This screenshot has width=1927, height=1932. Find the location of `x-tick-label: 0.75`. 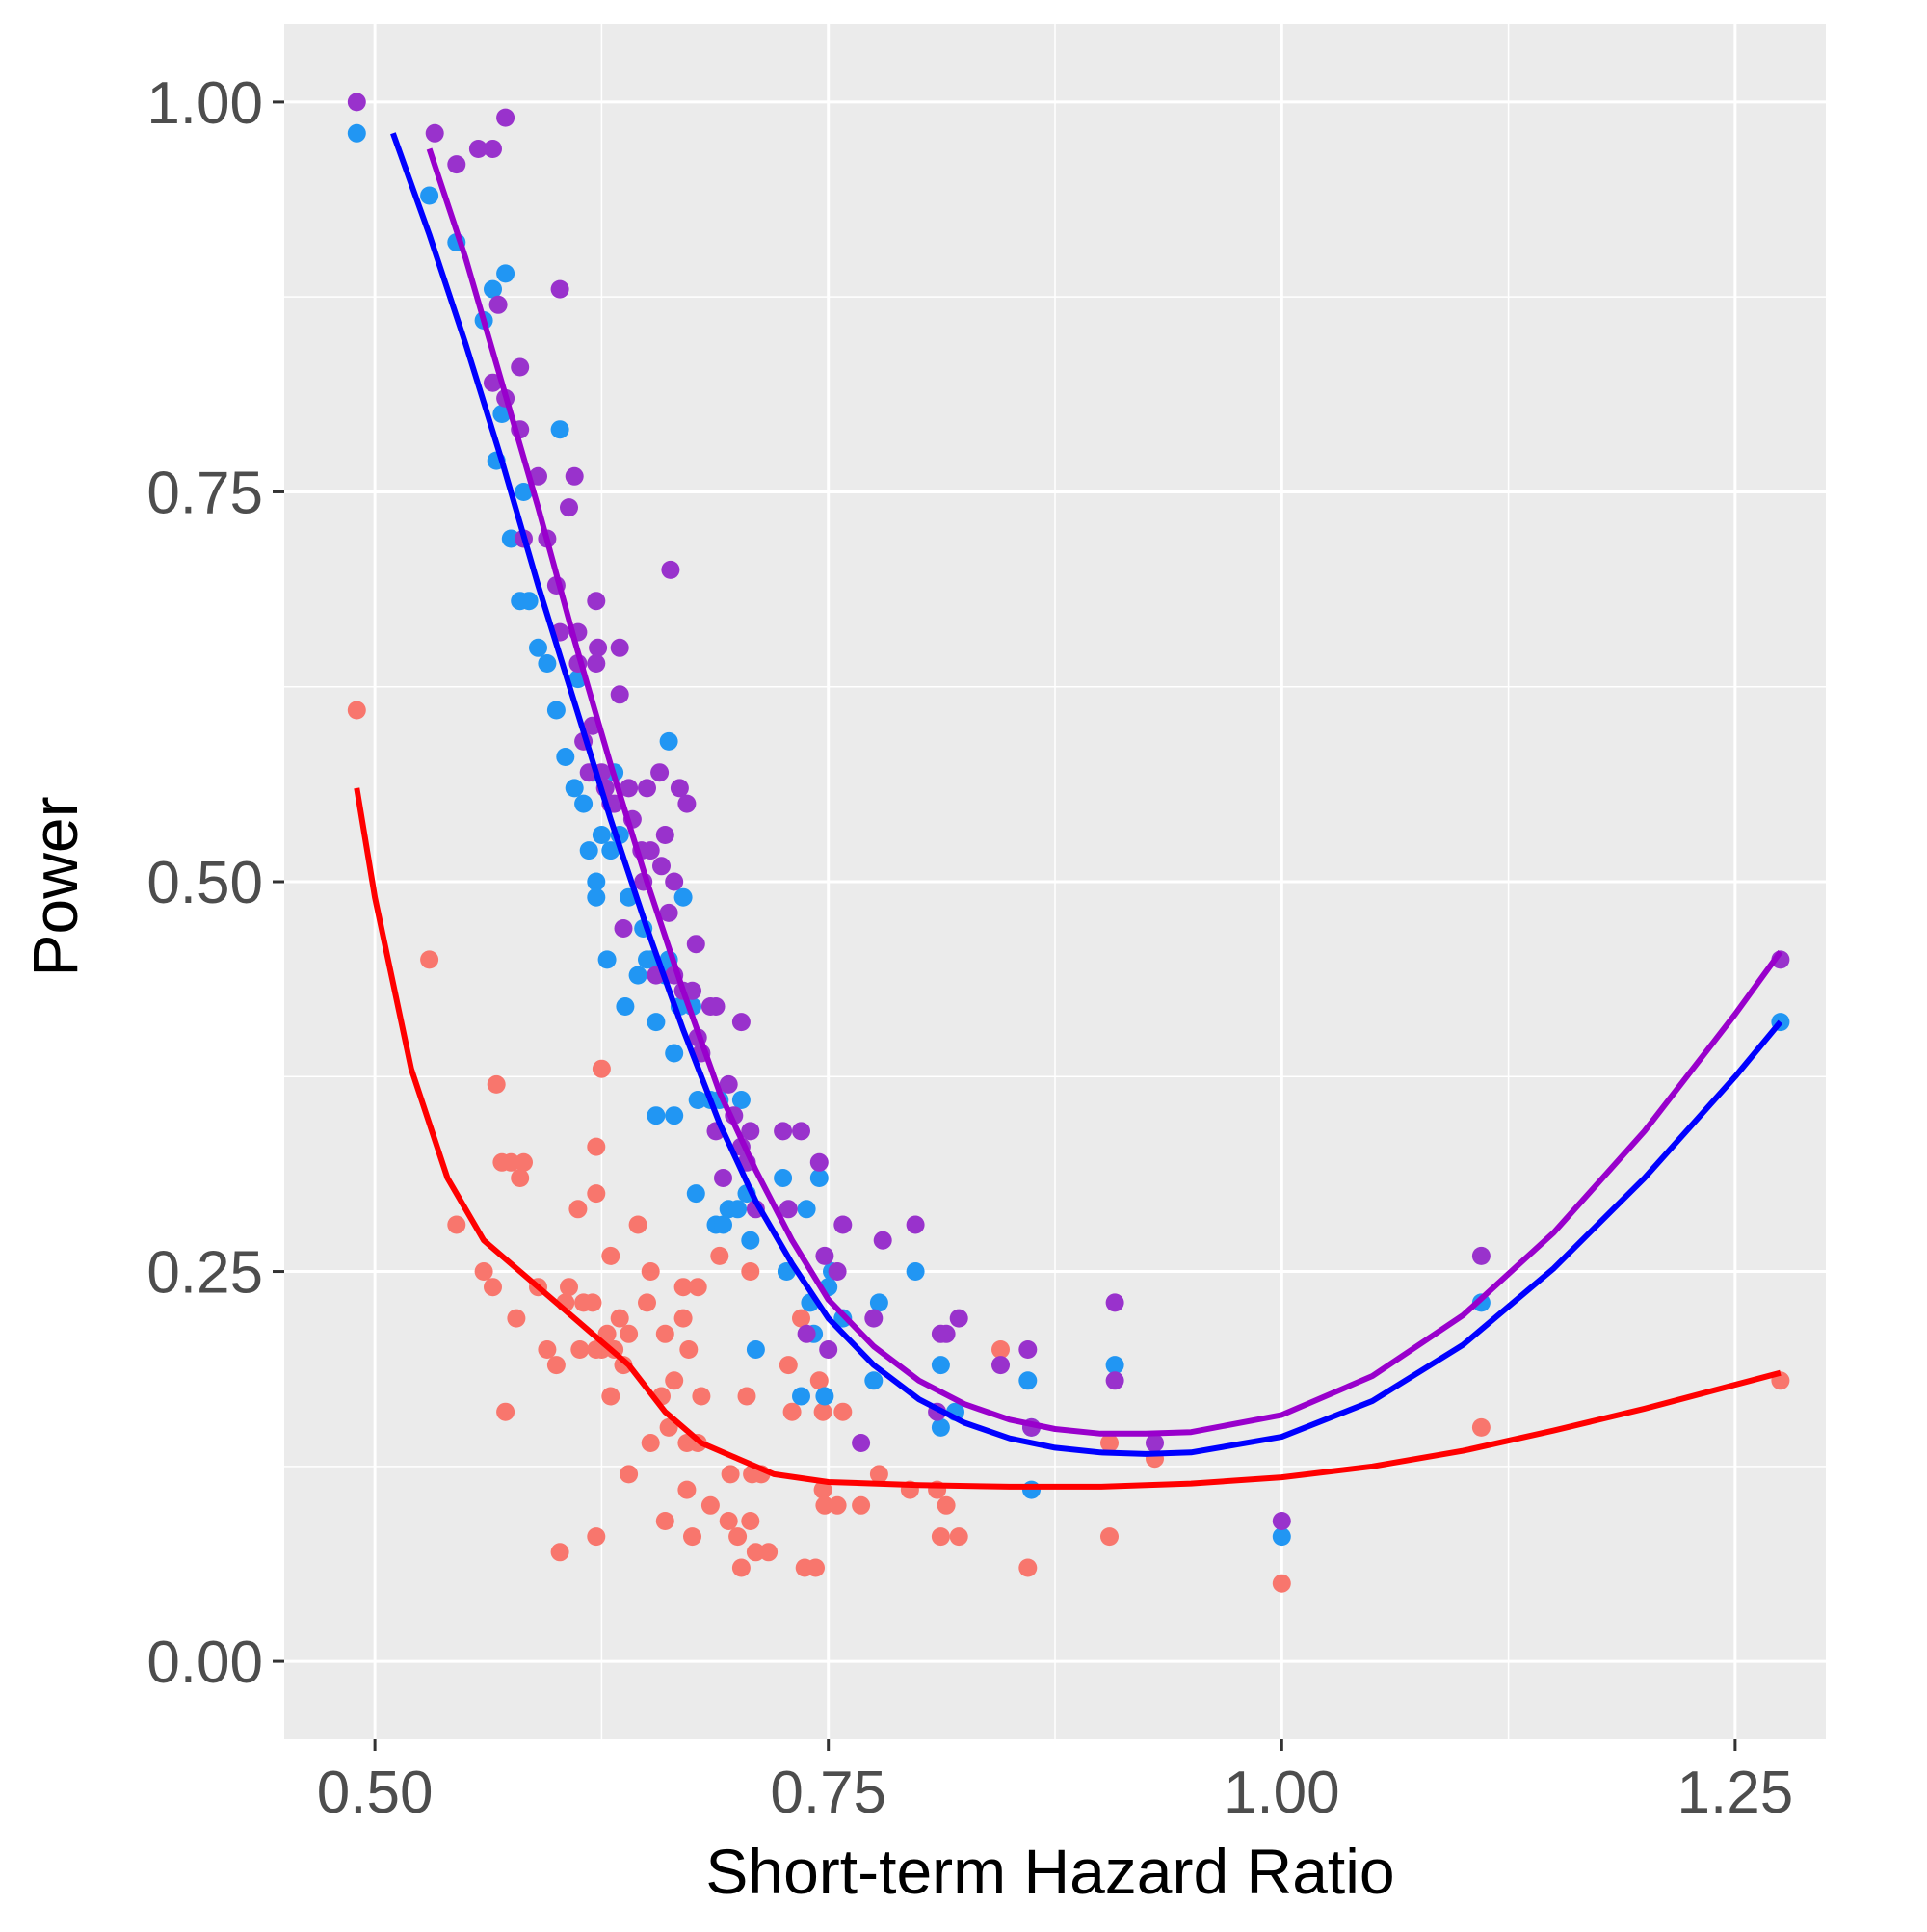

x-tick-label: 0.75 is located at coordinates (828, 1793).